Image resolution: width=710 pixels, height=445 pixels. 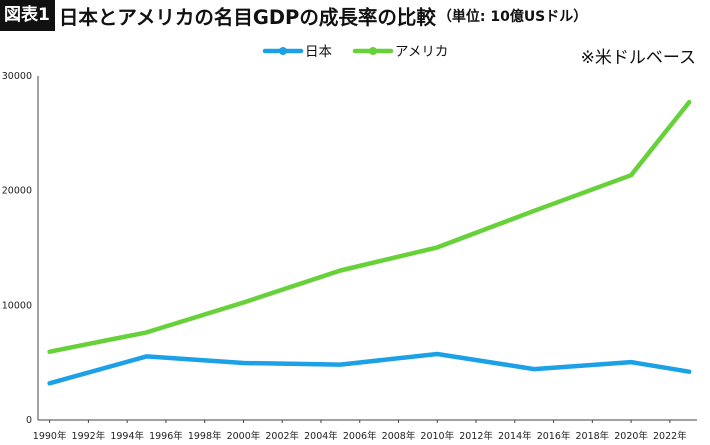 What do you see at coordinates (399, 436) in the screenshot?
I see `x-tick-label: 2008年` at bounding box center [399, 436].